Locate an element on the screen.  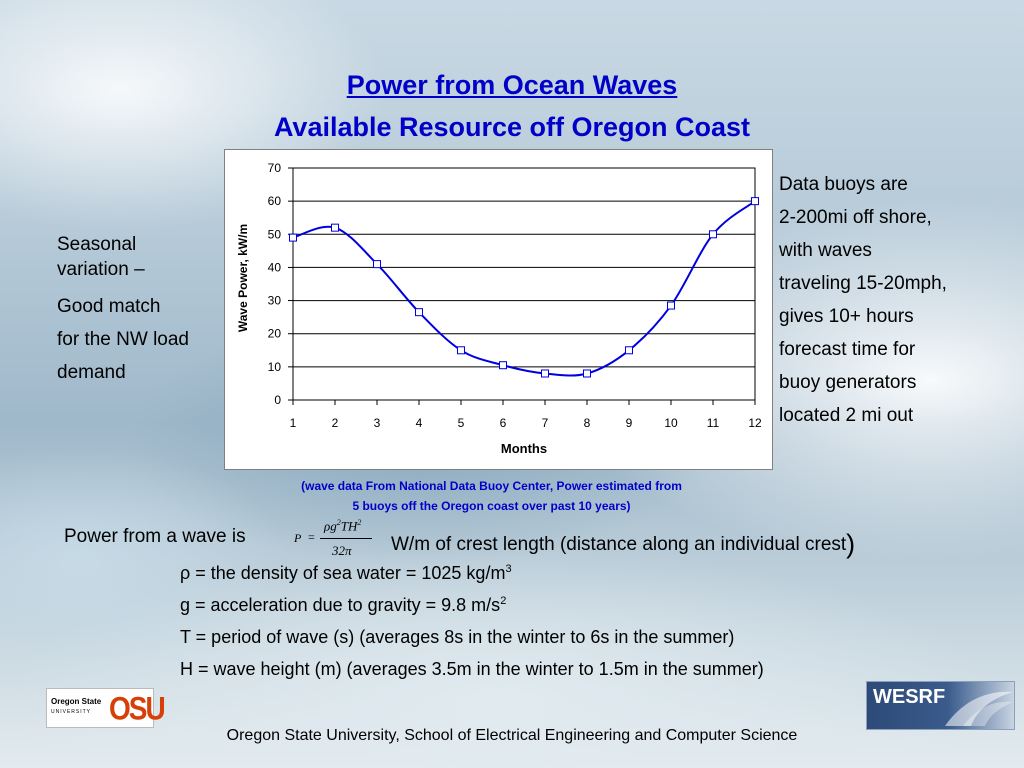
x-tick-label: 1 is located at coordinates (293, 423).